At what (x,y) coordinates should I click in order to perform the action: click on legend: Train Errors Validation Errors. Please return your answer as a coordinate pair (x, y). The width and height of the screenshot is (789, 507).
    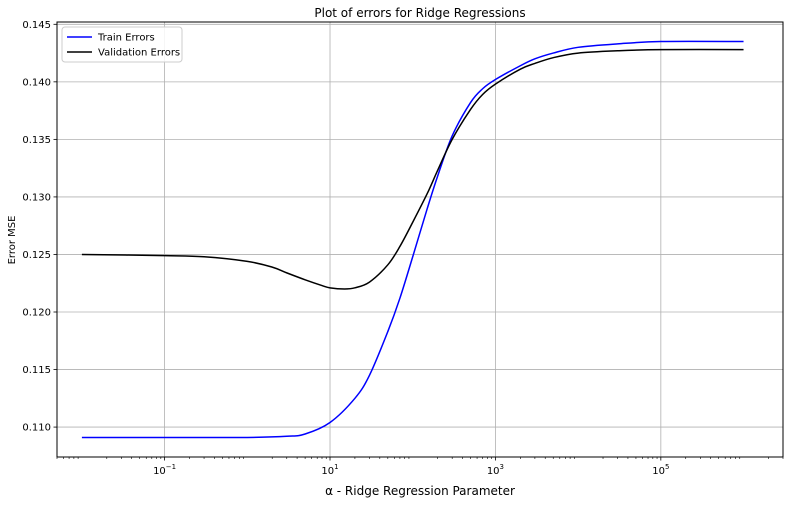
    Looking at the image, I should click on (122, 44).